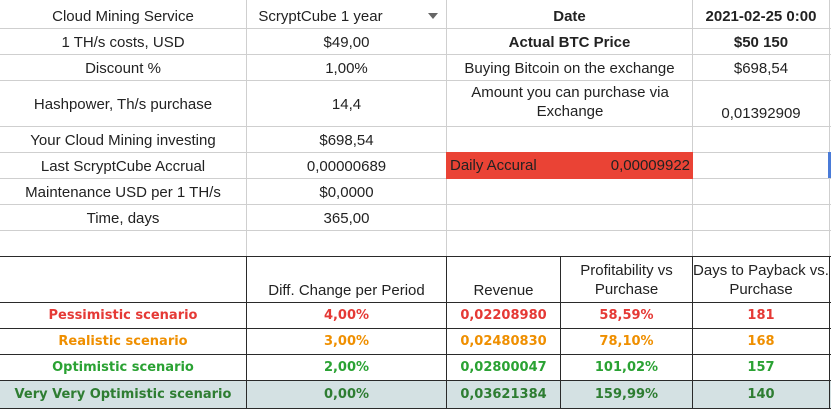 This screenshot has width=831, height=410. Describe the element at coordinates (761, 280) in the screenshot. I see `header-days-payback: Days to Payback vs. Purchase` at that location.